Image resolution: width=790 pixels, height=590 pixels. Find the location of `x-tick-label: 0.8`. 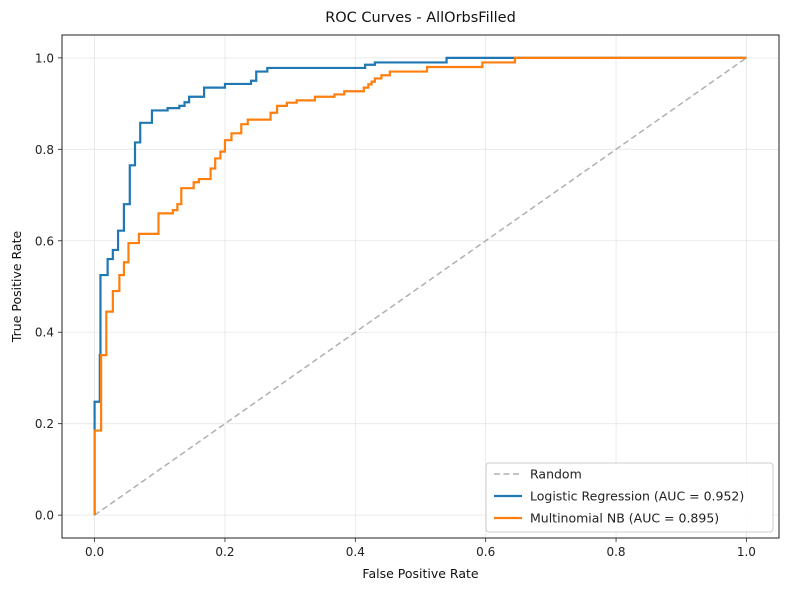

x-tick-label: 0.8 is located at coordinates (615, 552).